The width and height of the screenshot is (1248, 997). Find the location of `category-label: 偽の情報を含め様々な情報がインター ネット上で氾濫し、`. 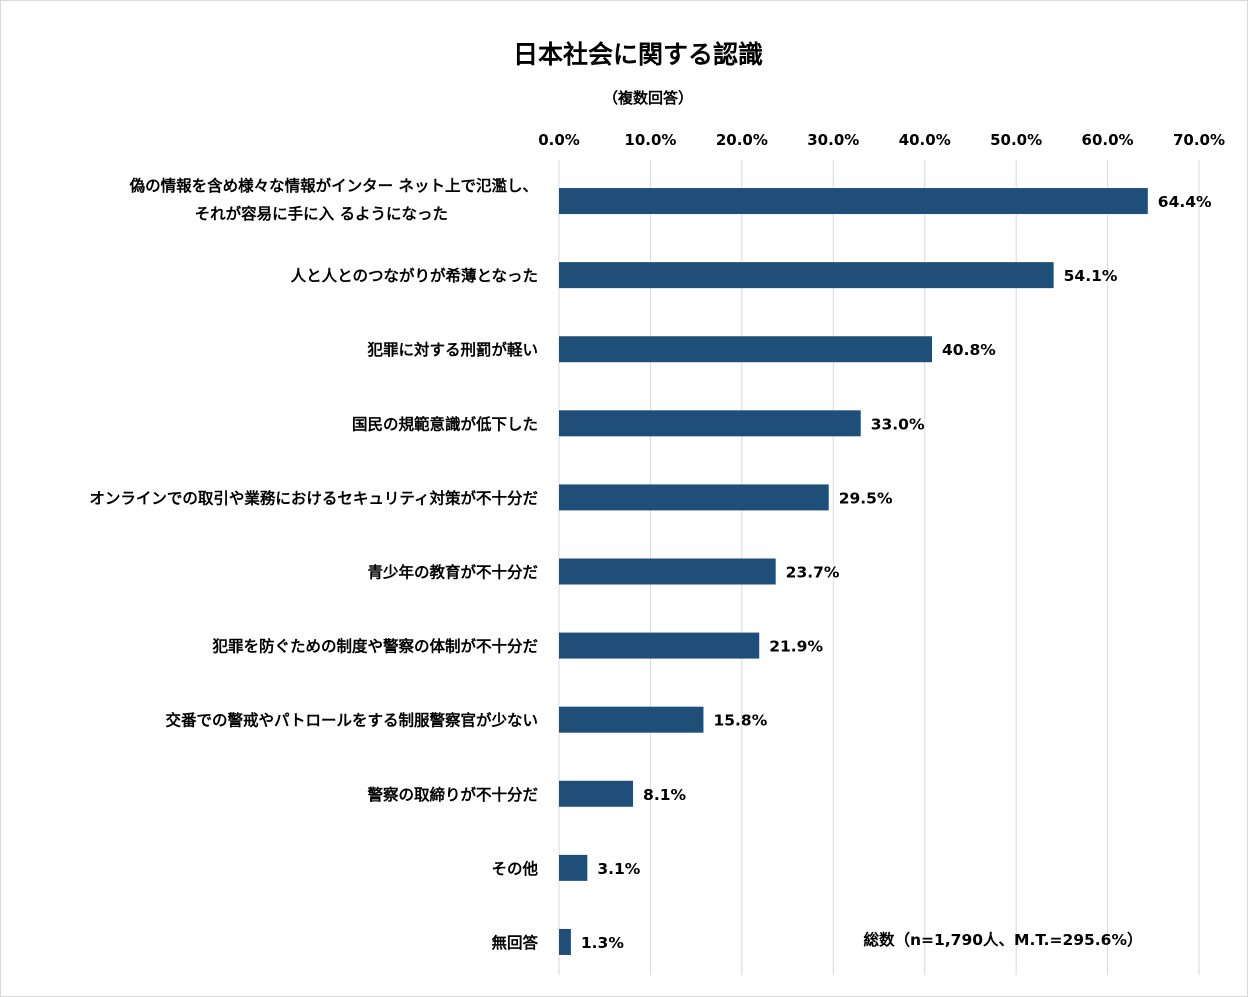

category-label: 偽の情報を含め様々な情報がインター ネット上で氾濫し、 is located at coordinates (333, 185).